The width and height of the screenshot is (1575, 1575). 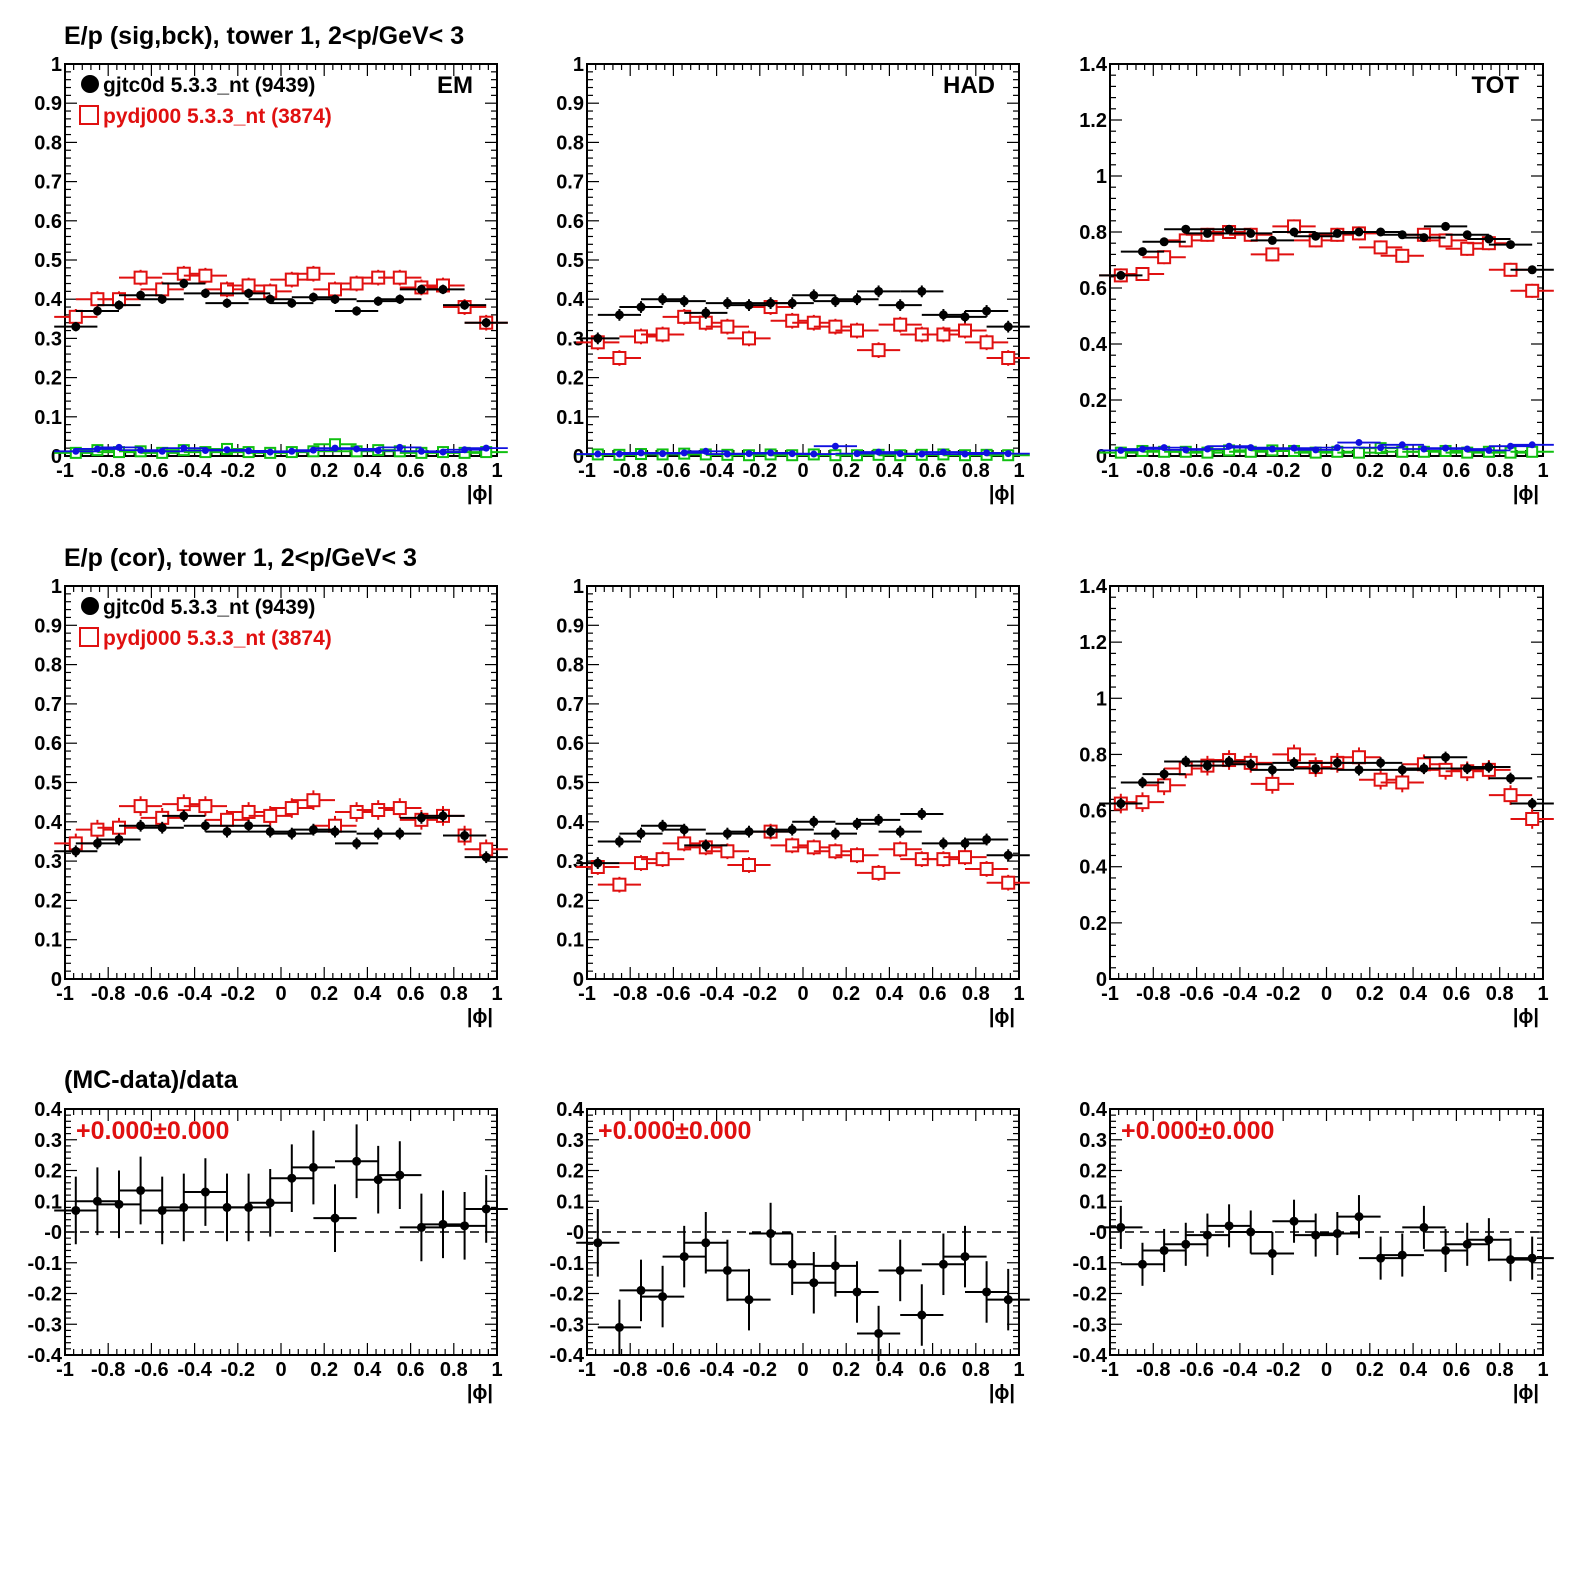 I want to click on y-tick-label: 1, so click(x=1101, y=177).